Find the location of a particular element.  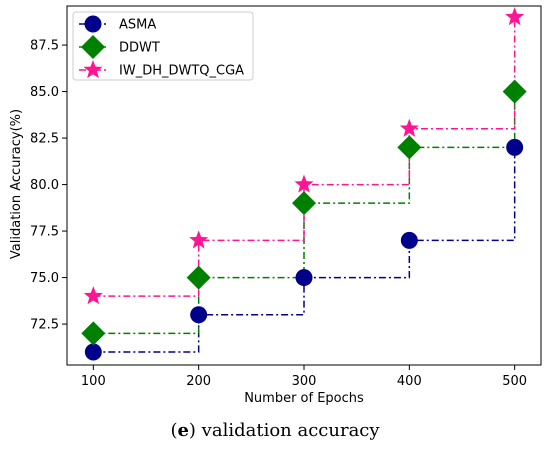

figure-caption: (e) validation accuracy is located at coordinates (275, 430).